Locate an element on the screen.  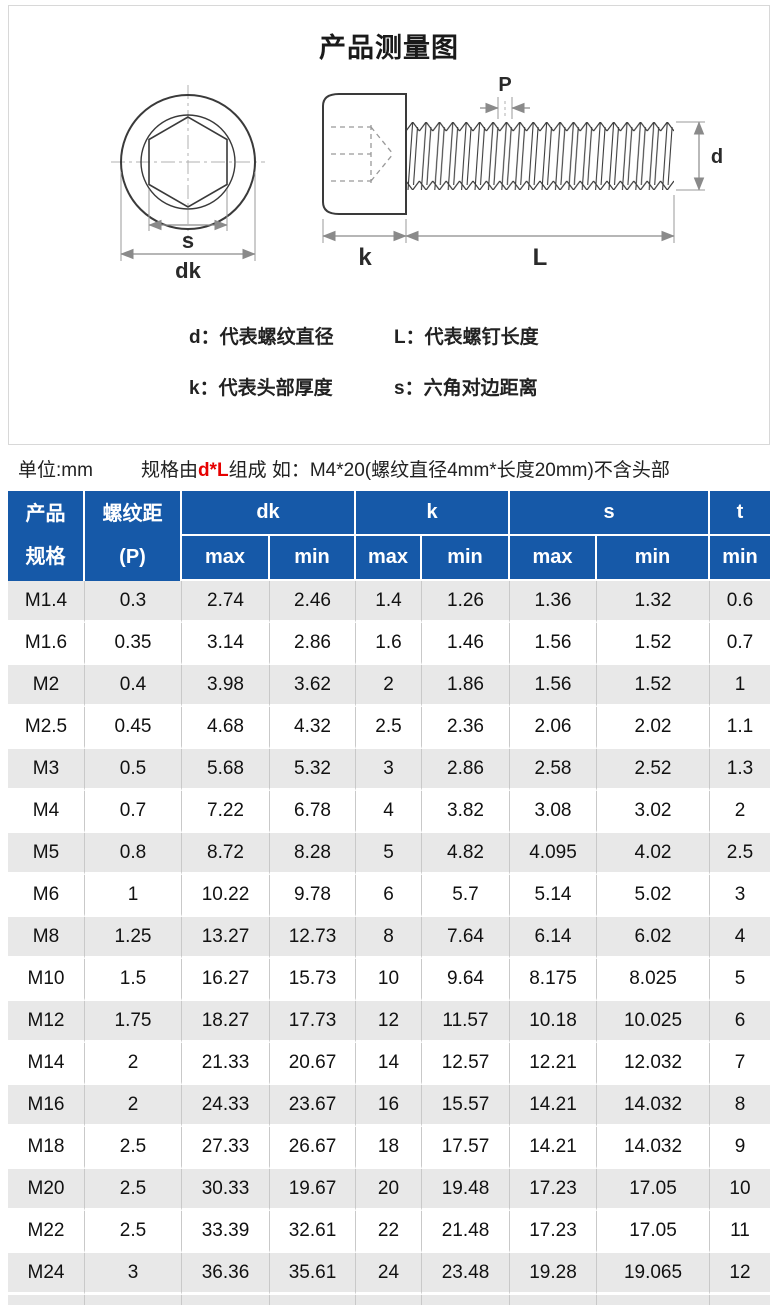
header-group-k: k is located at coordinates (433, 513).